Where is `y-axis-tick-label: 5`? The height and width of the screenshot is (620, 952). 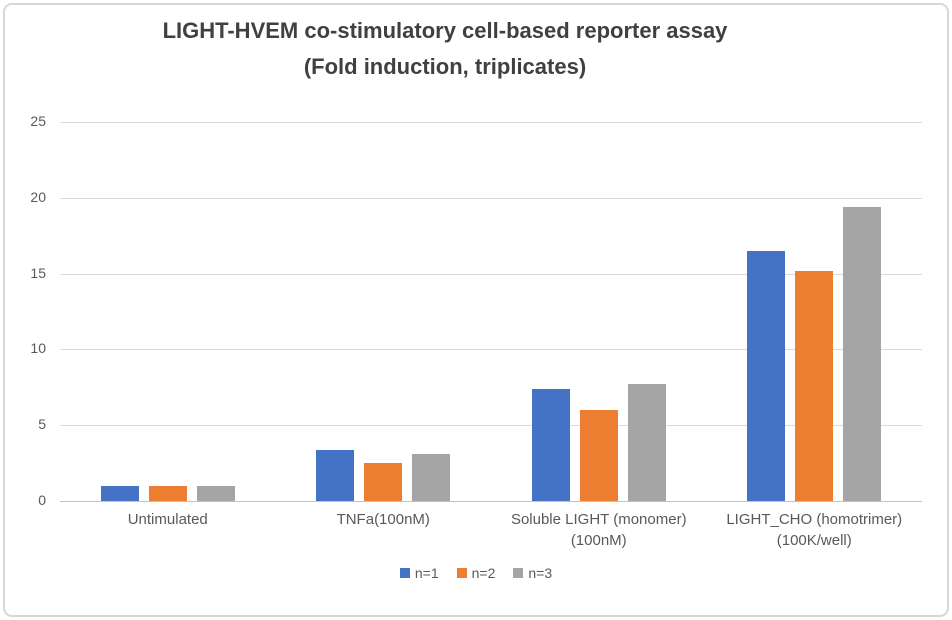 y-axis-tick-label: 5 is located at coordinates (42, 424).